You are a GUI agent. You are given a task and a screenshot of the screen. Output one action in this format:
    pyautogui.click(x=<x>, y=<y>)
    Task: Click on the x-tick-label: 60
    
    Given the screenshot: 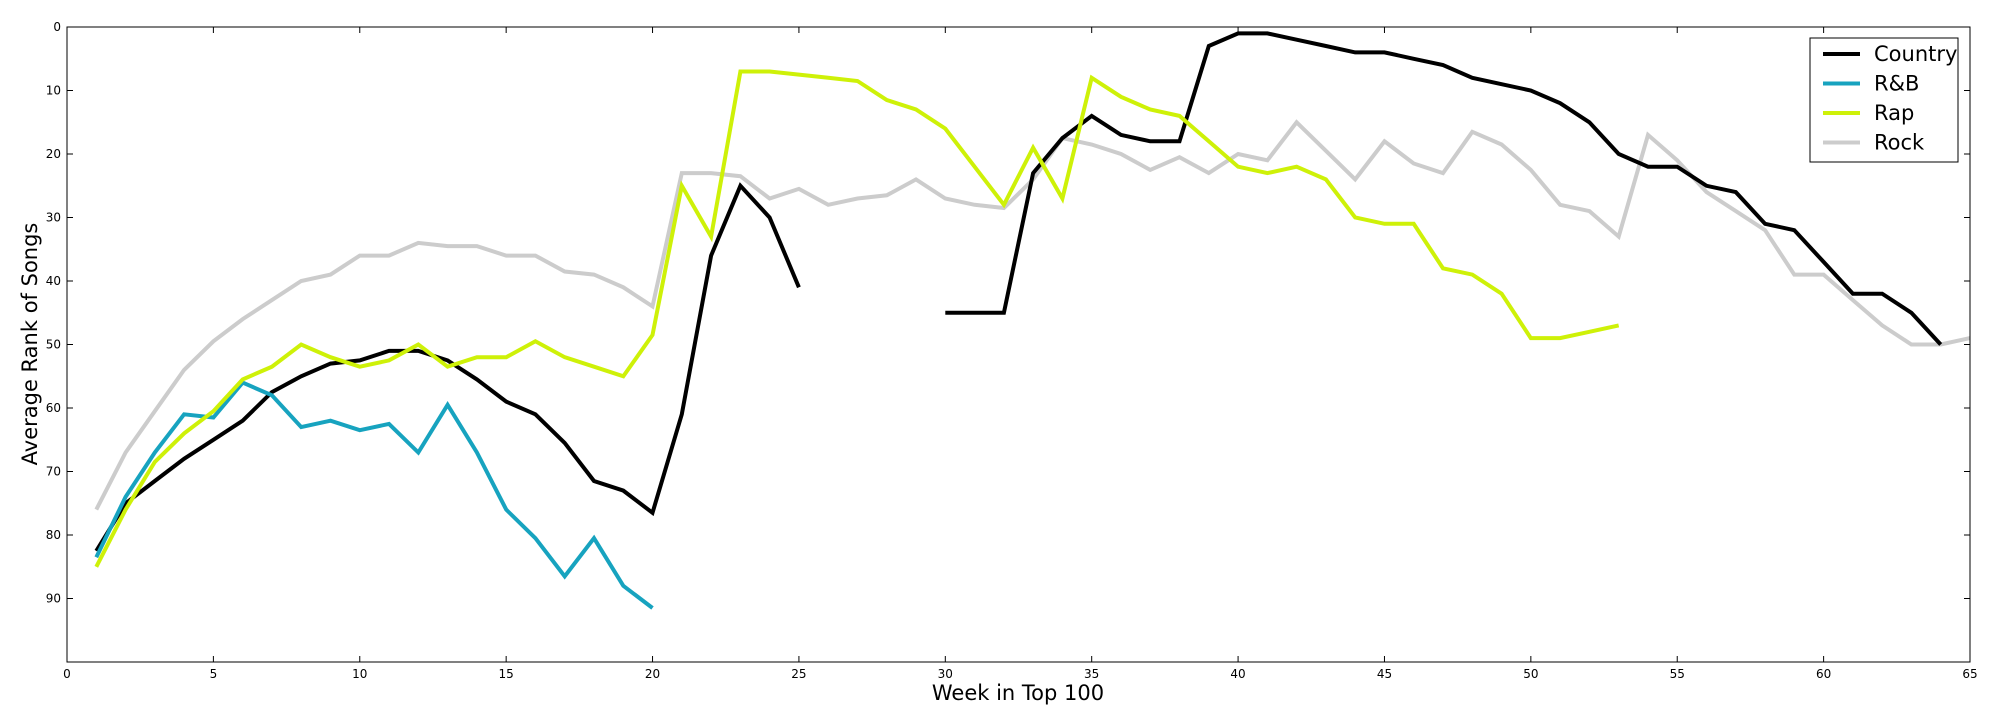 What is the action you would take?
    pyautogui.click(x=1823, y=674)
    